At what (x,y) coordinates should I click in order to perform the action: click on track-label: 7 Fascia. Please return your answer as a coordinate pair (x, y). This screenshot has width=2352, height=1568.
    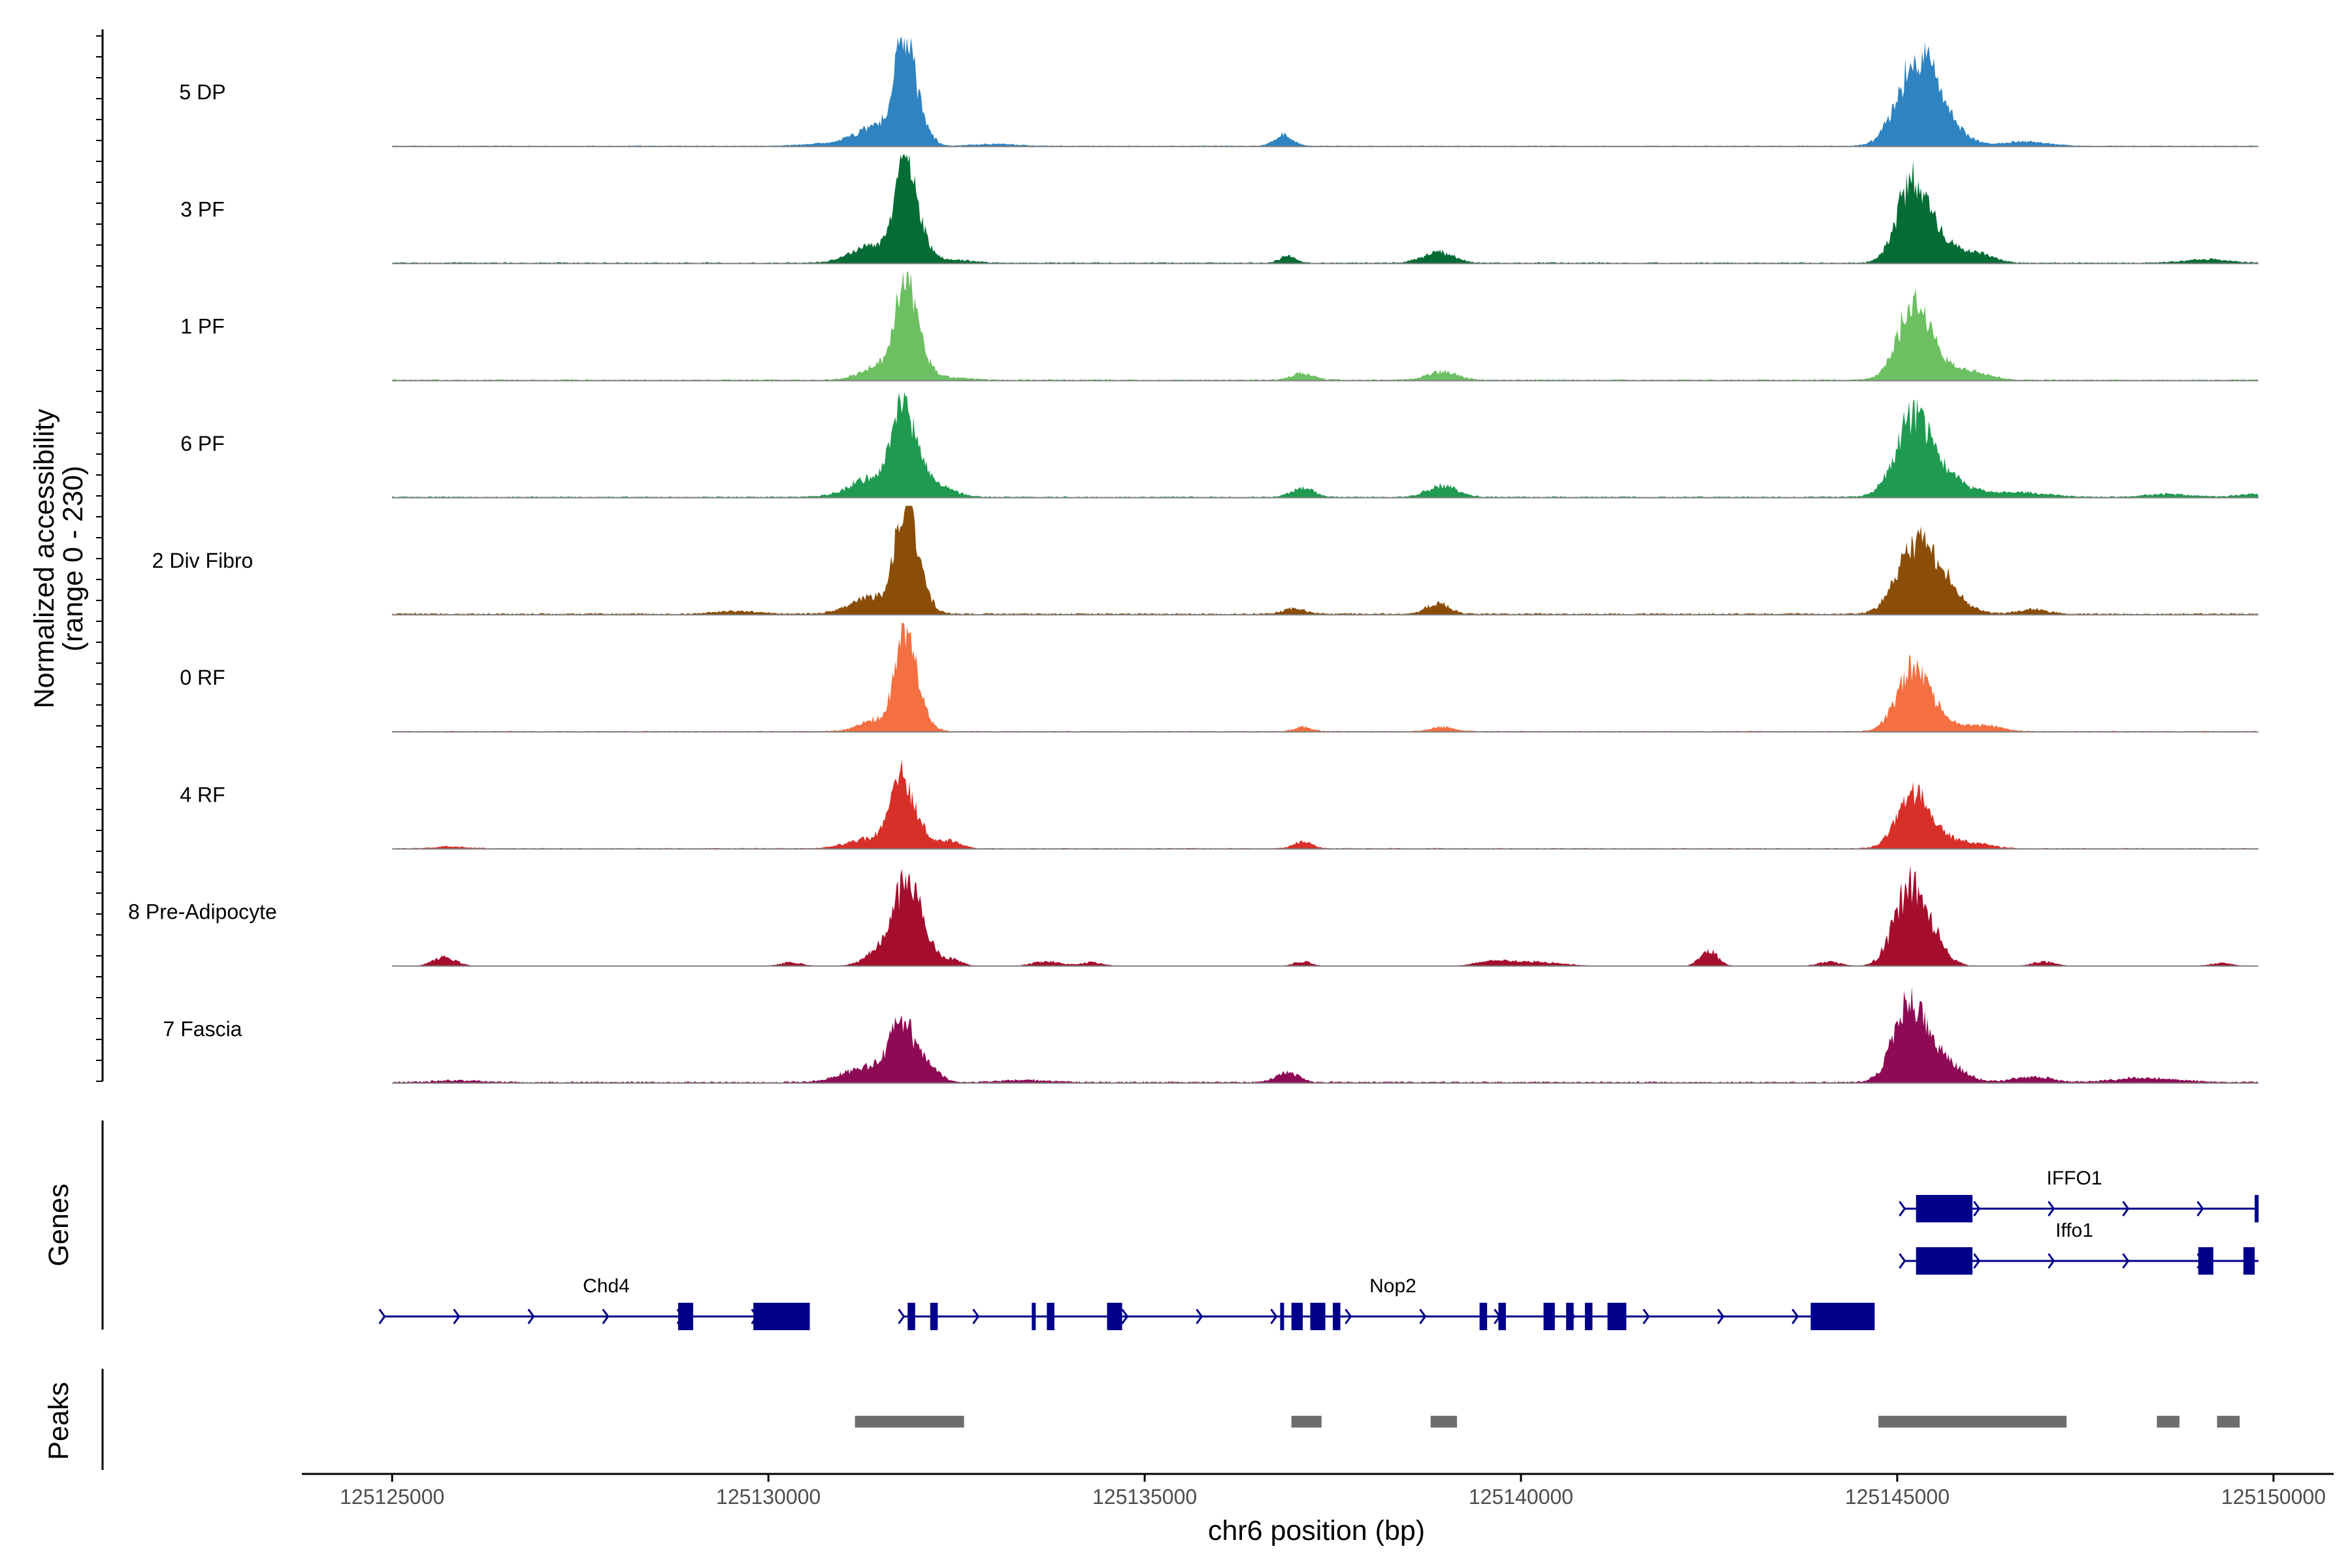
    Looking at the image, I should click on (202, 1029).